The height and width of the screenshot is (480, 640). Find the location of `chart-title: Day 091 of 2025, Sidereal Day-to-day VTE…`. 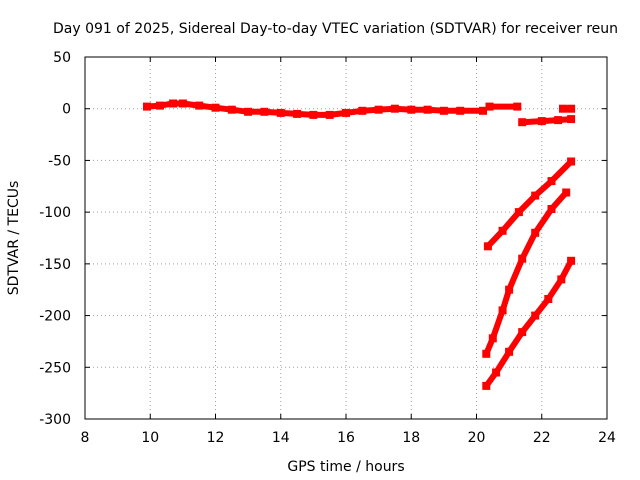

chart-title: Day 091 of 2025, Sidereal Day-to-day VTE… is located at coordinates (335, 29).